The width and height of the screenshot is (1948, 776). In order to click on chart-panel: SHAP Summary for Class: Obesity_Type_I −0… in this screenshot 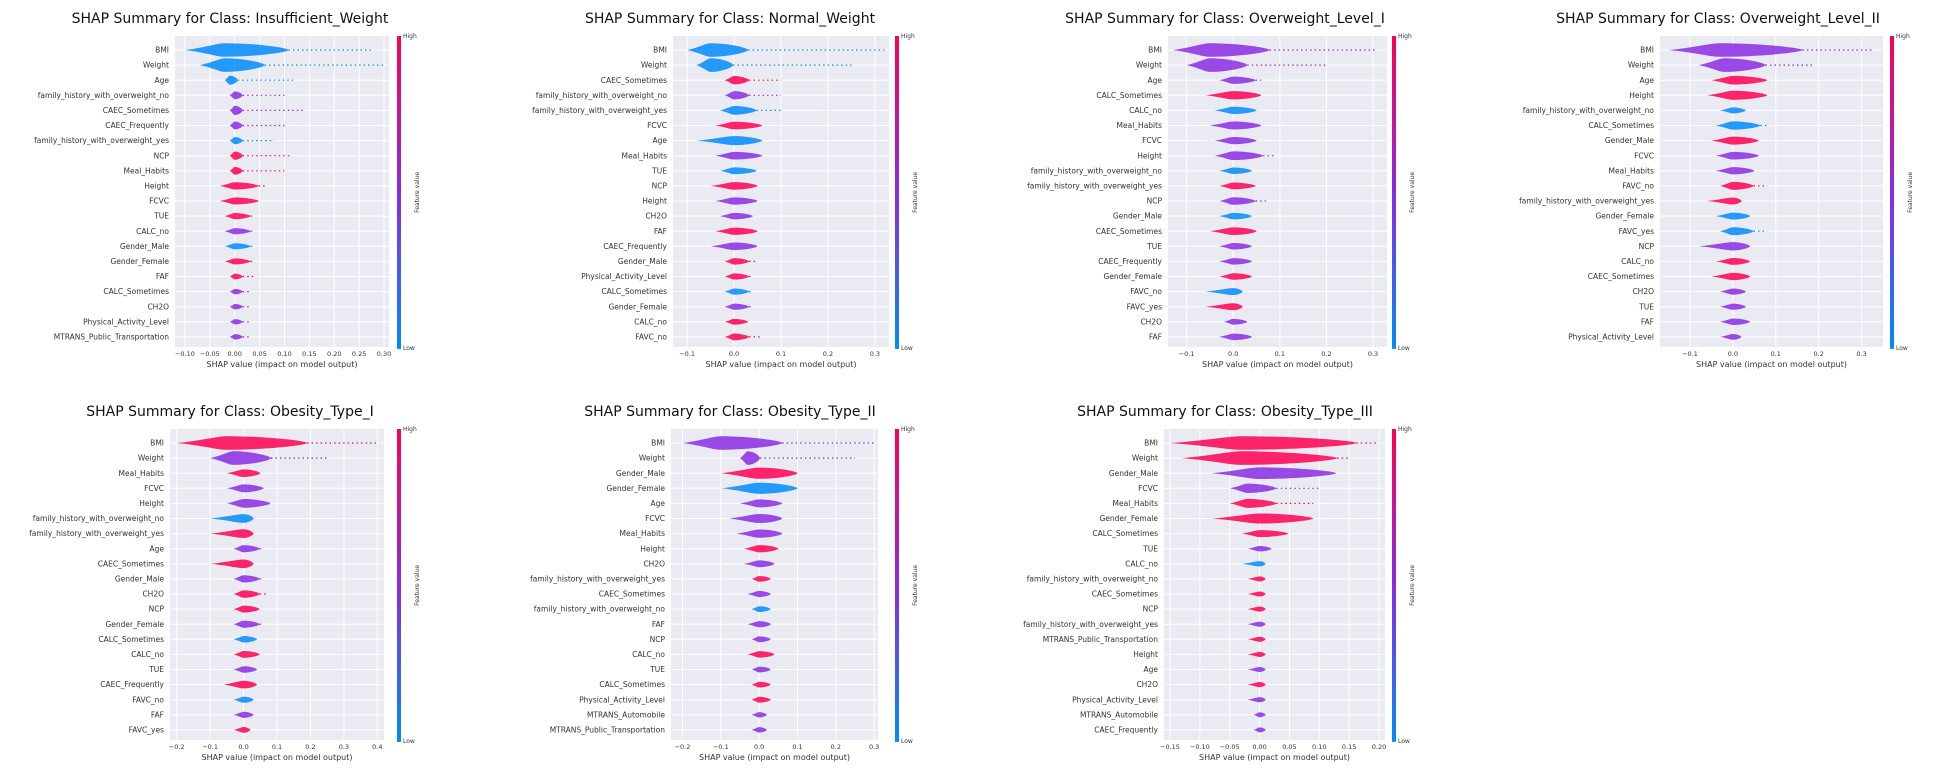, I will do `click(225, 583)`.